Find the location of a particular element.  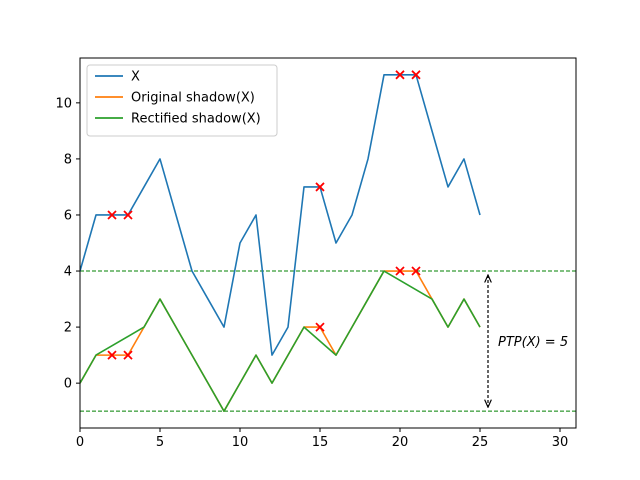

x-tick-label-0: 0 is located at coordinates (80, 442).